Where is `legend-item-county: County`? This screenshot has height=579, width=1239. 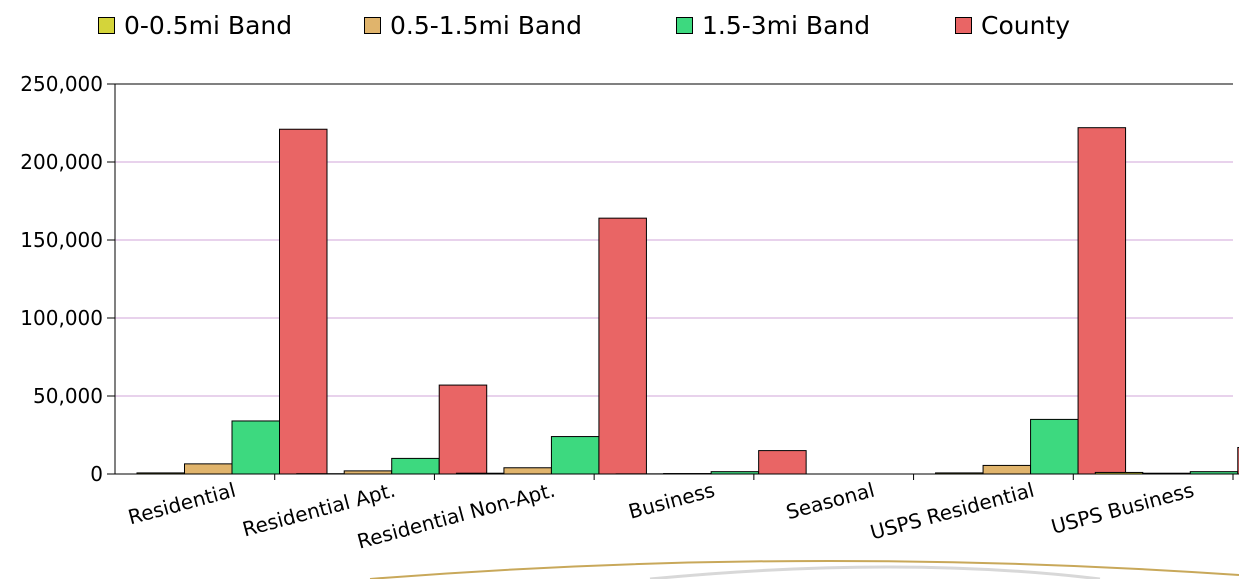 legend-item-county: County is located at coordinates (1012, 25).